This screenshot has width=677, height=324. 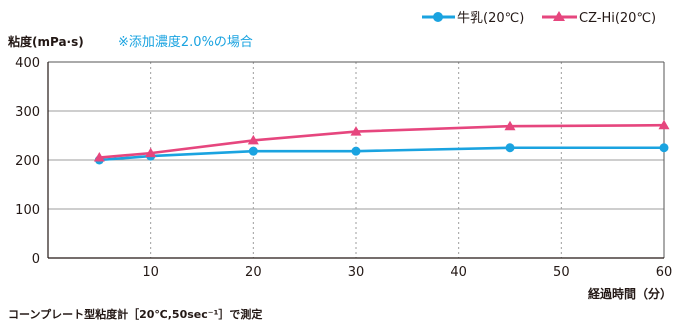 What do you see at coordinates (438, 17) in the screenshot?
I see `legend-marker-milk` at bounding box center [438, 17].